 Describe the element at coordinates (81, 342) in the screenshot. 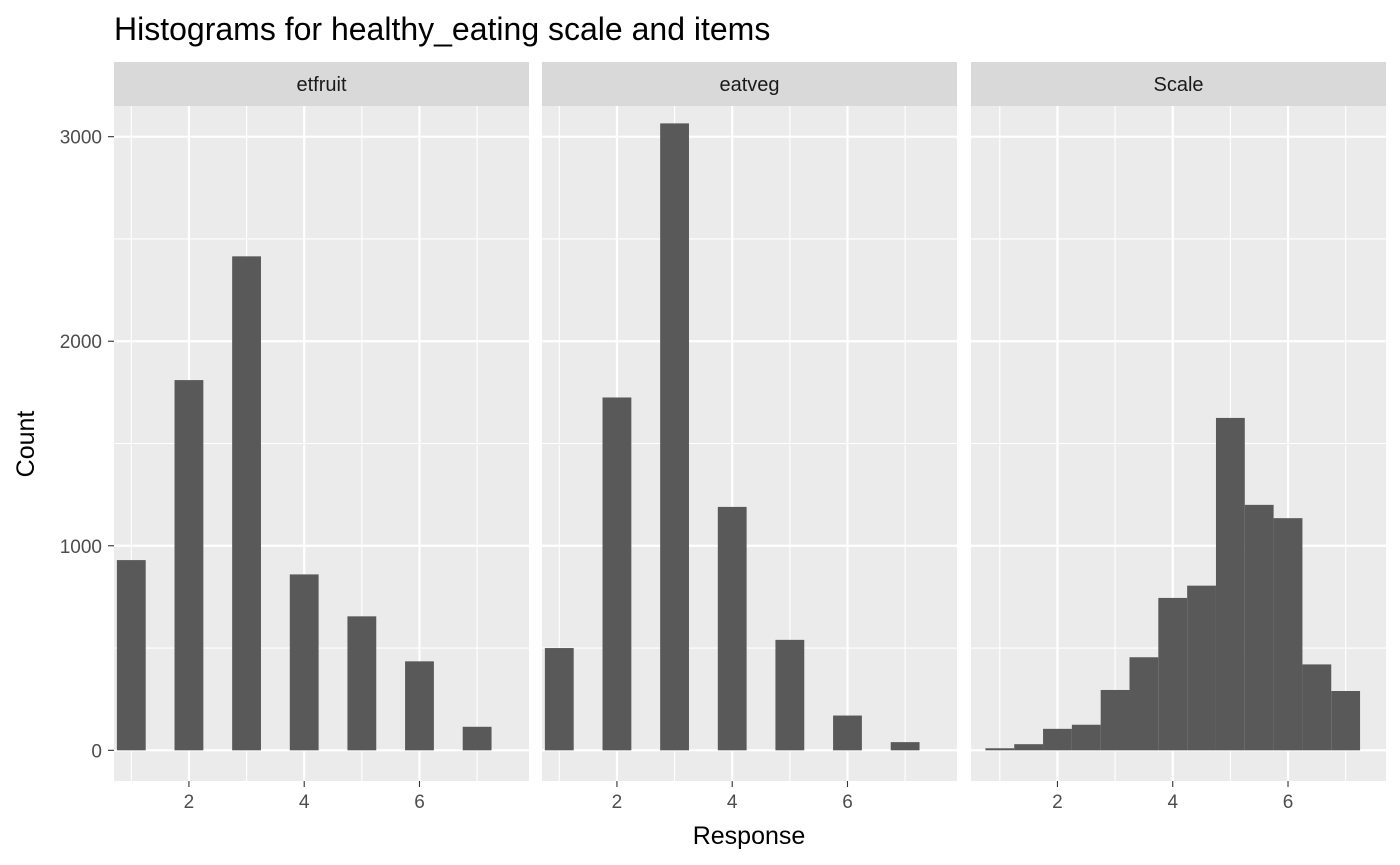

I see `y-tick-label: 2000` at that location.